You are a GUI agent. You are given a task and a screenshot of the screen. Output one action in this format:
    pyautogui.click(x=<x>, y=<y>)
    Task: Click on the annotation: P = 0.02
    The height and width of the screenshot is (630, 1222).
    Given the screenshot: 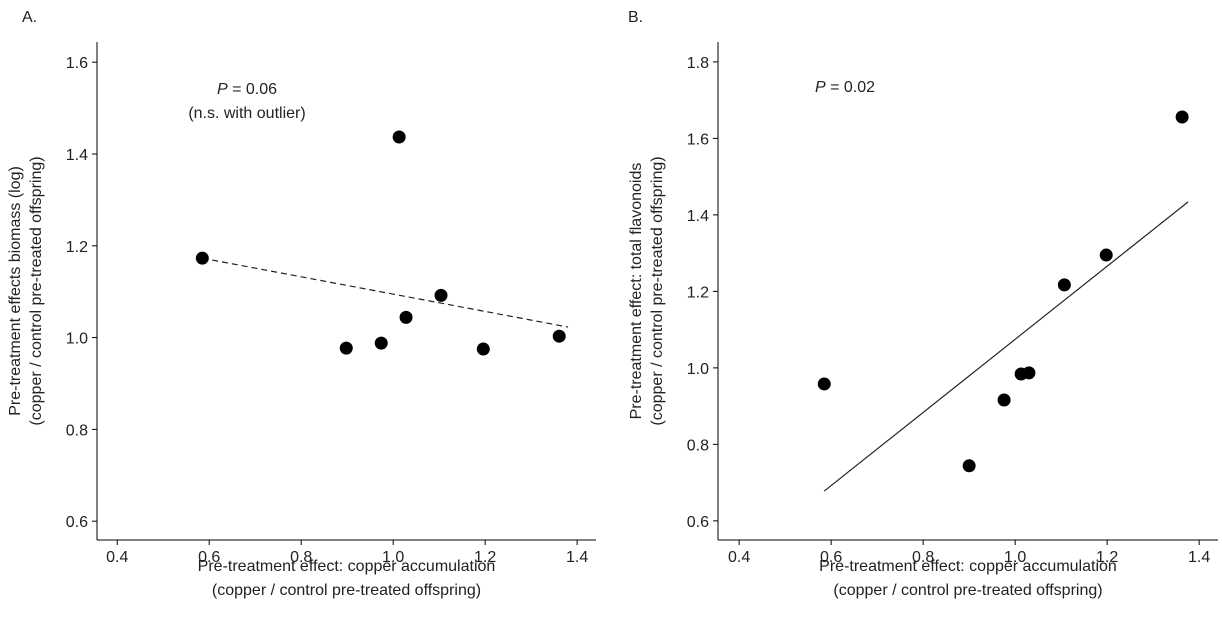 What is the action you would take?
    pyautogui.click(x=845, y=87)
    